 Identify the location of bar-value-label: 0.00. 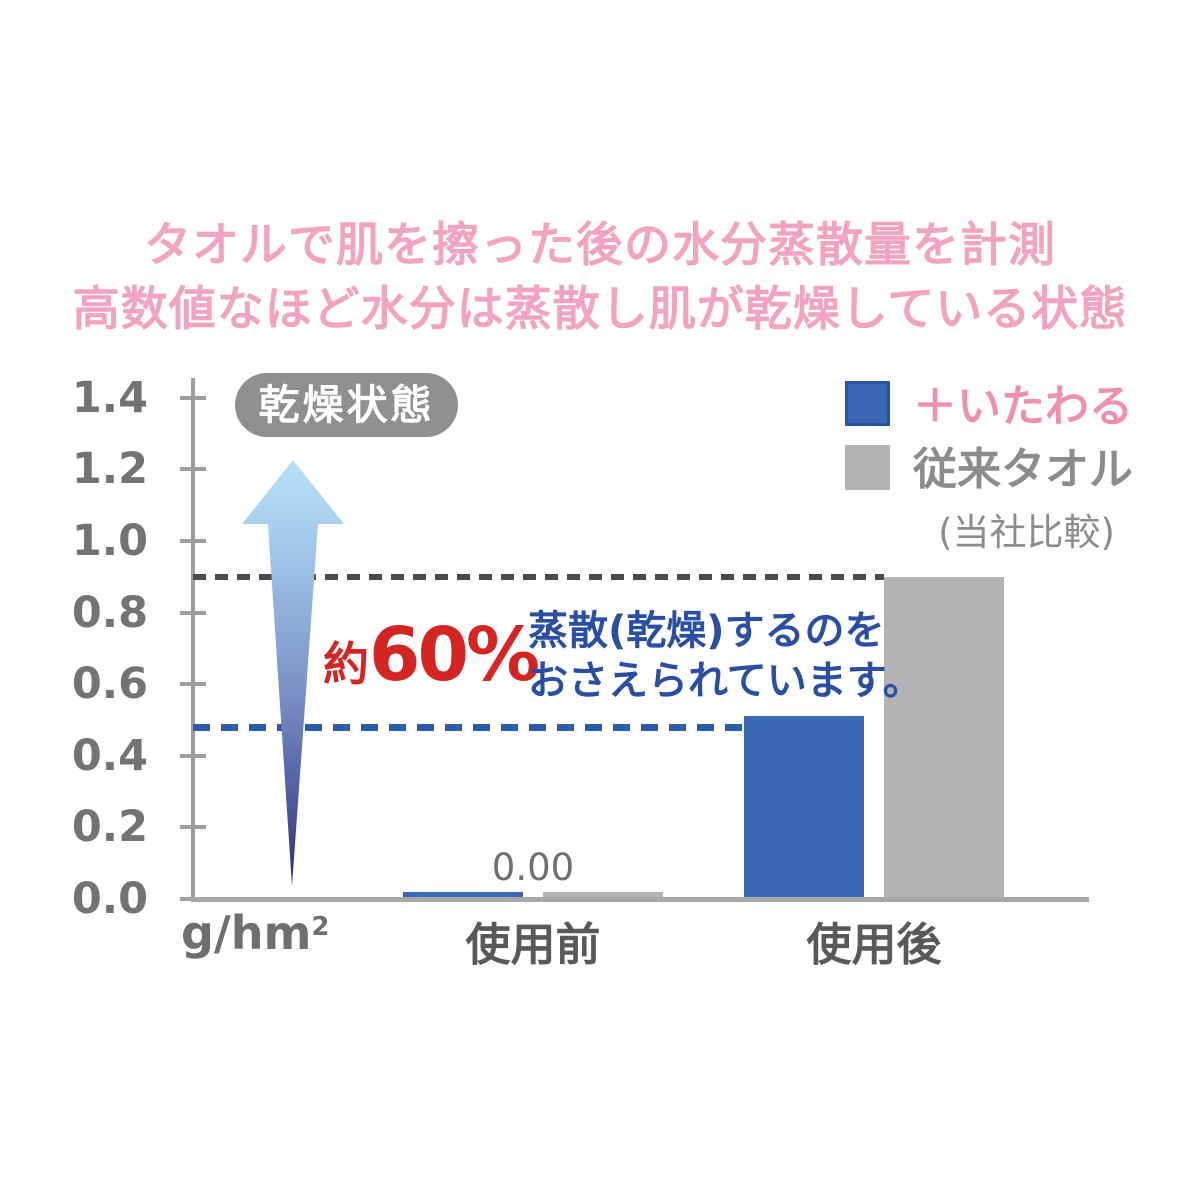
(533, 867).